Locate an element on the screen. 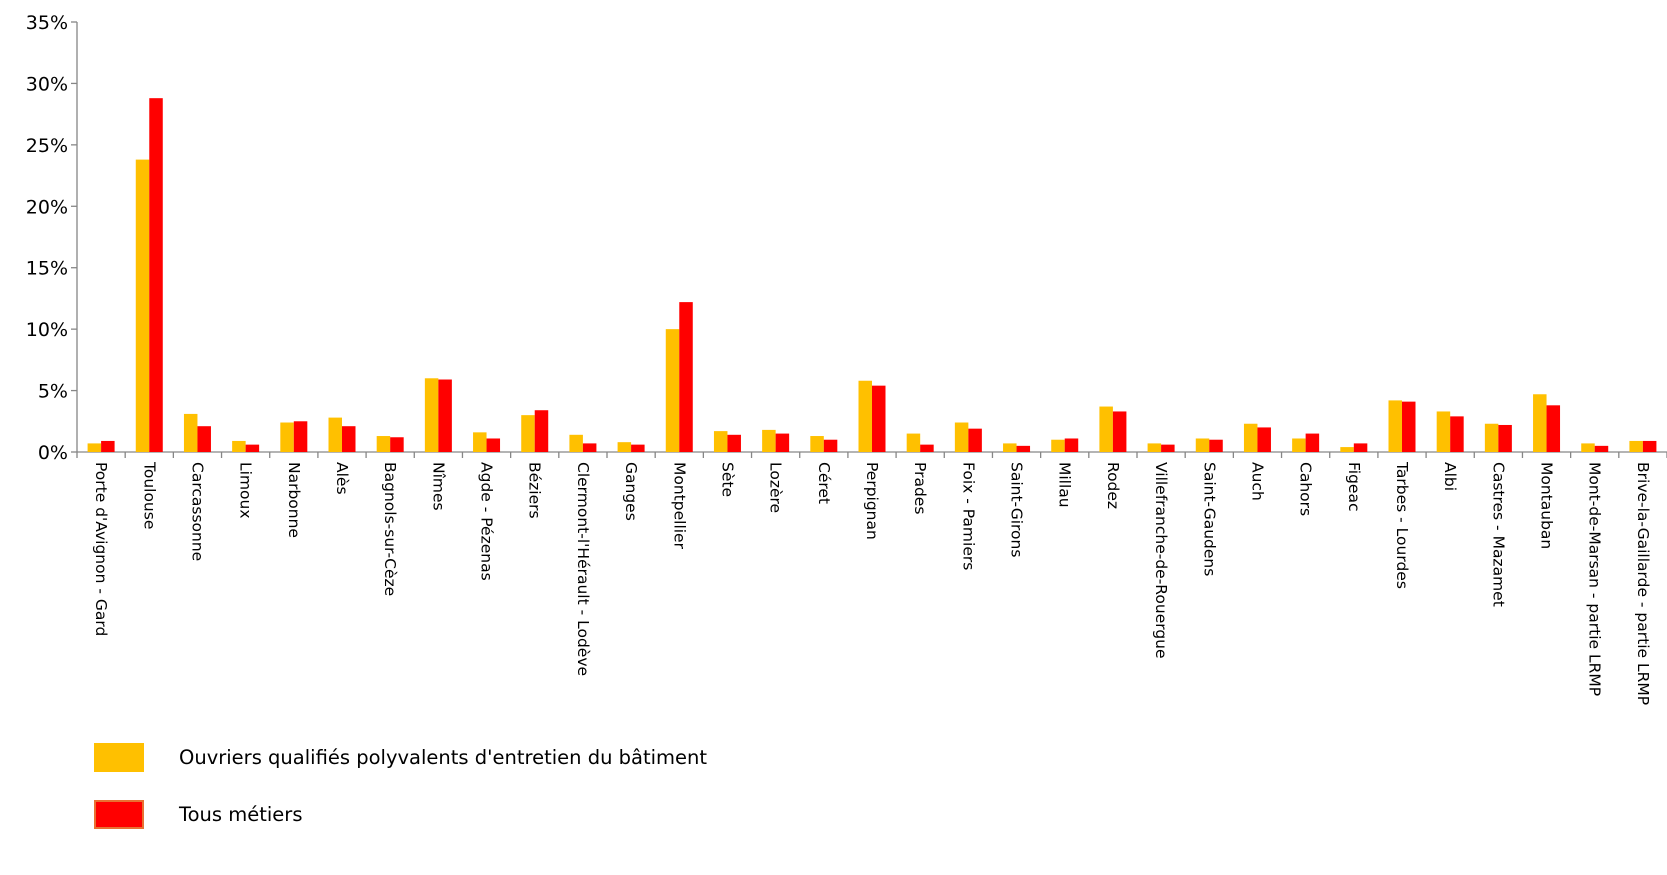  x-category-label: Montauban is located at coordinates (1547, 505).